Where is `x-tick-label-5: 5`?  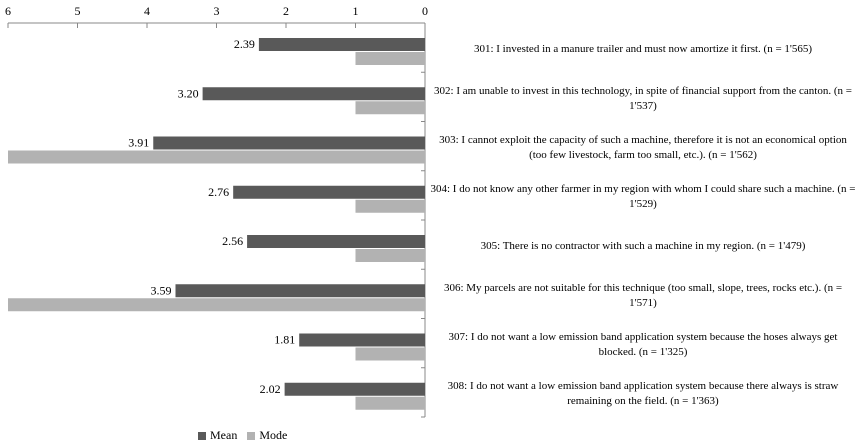 x-tick-label-5: 5 is located at coordinates (78, 11).